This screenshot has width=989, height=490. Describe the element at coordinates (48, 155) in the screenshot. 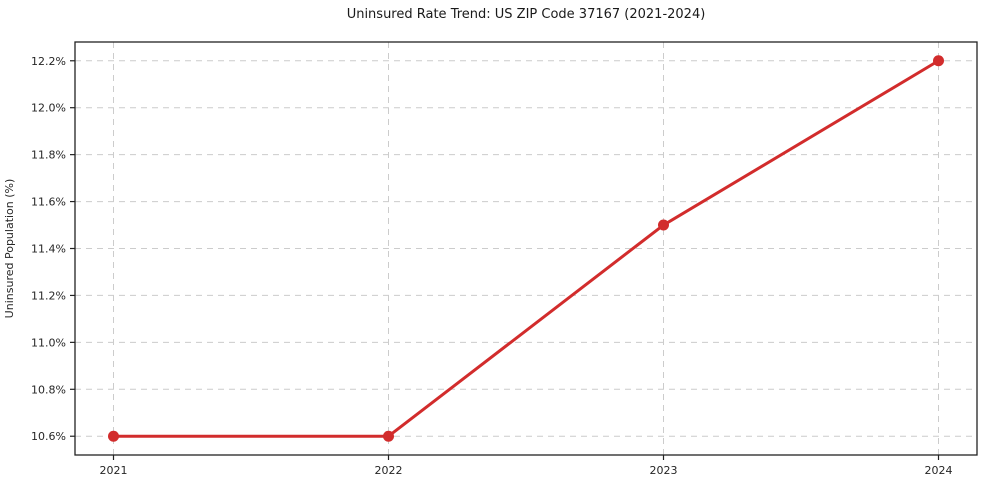

I see `y-tick-label: 11.8%` at that location.